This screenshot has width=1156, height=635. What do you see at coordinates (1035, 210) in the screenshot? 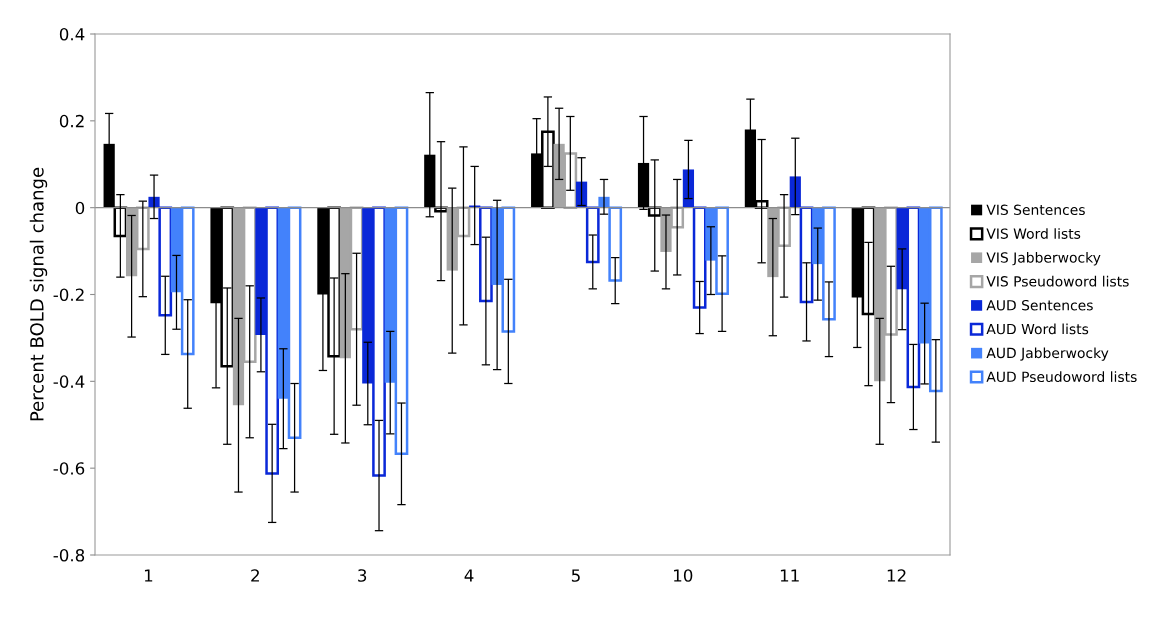
I see `legend-label: VIS Sentences` at bounding box center [1035, 210].